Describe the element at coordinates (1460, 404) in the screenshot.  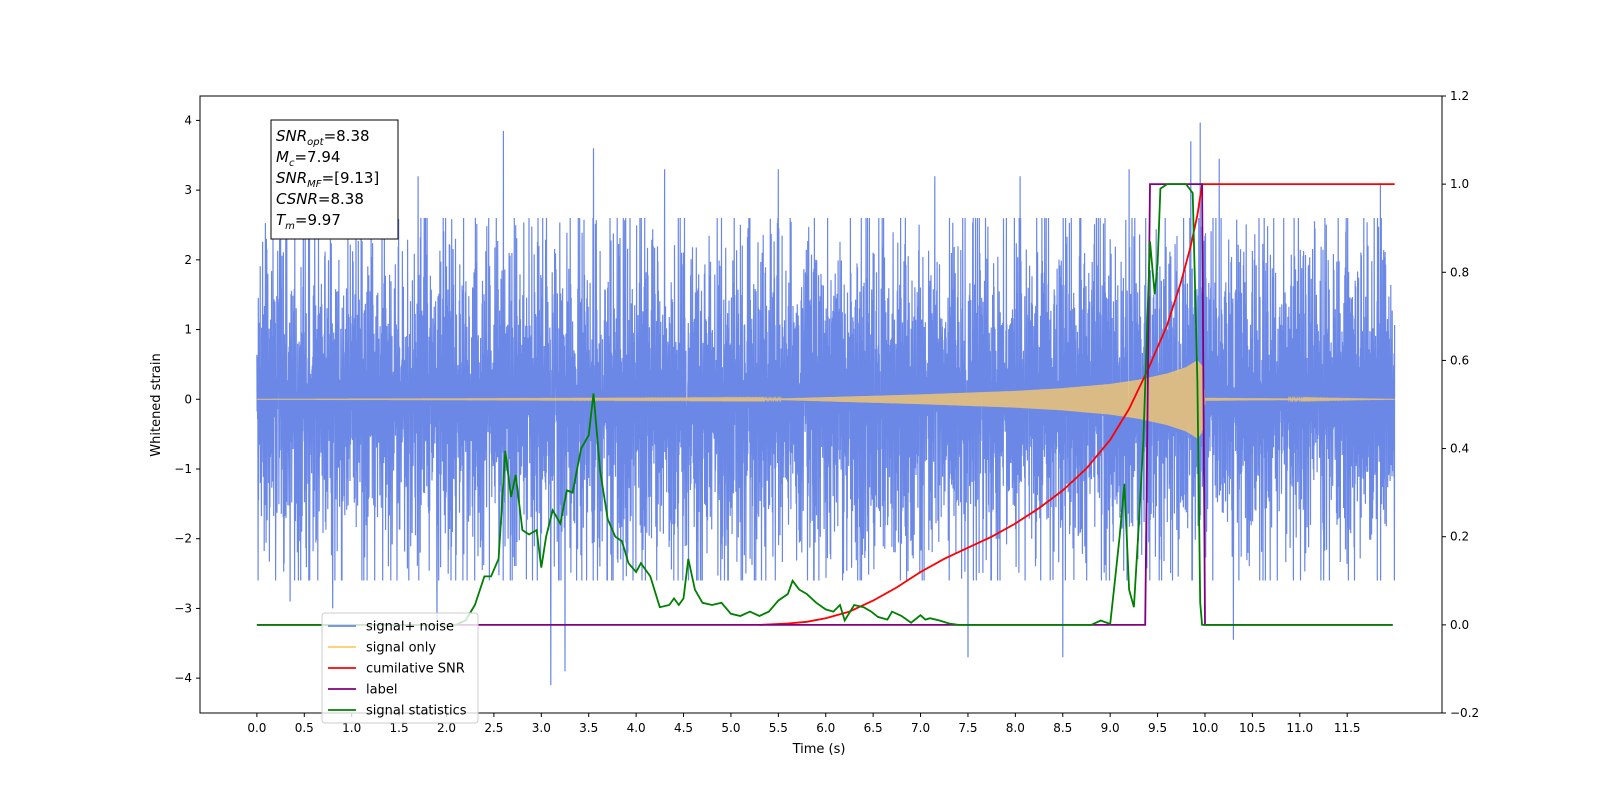
I see `y-axis-right: 1.2 1.0 0.8 0.6 0.4 0.2 0.0 −0.2` at that location.